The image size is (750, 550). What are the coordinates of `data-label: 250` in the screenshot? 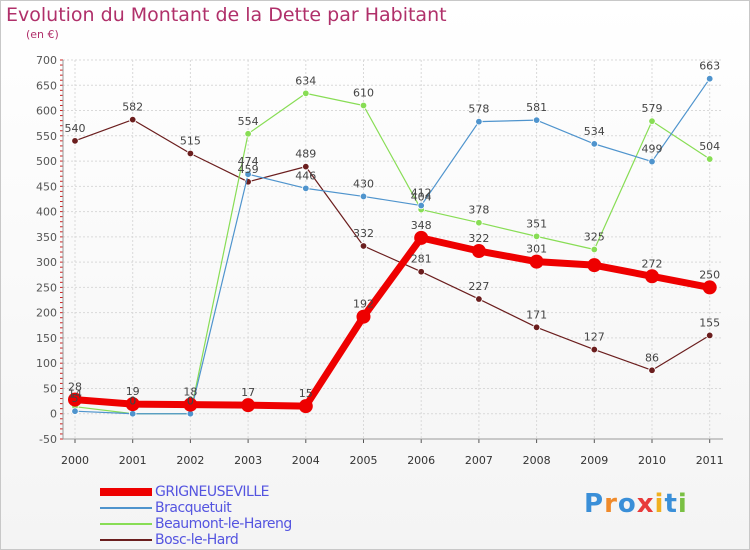 It's located at (709, 274).